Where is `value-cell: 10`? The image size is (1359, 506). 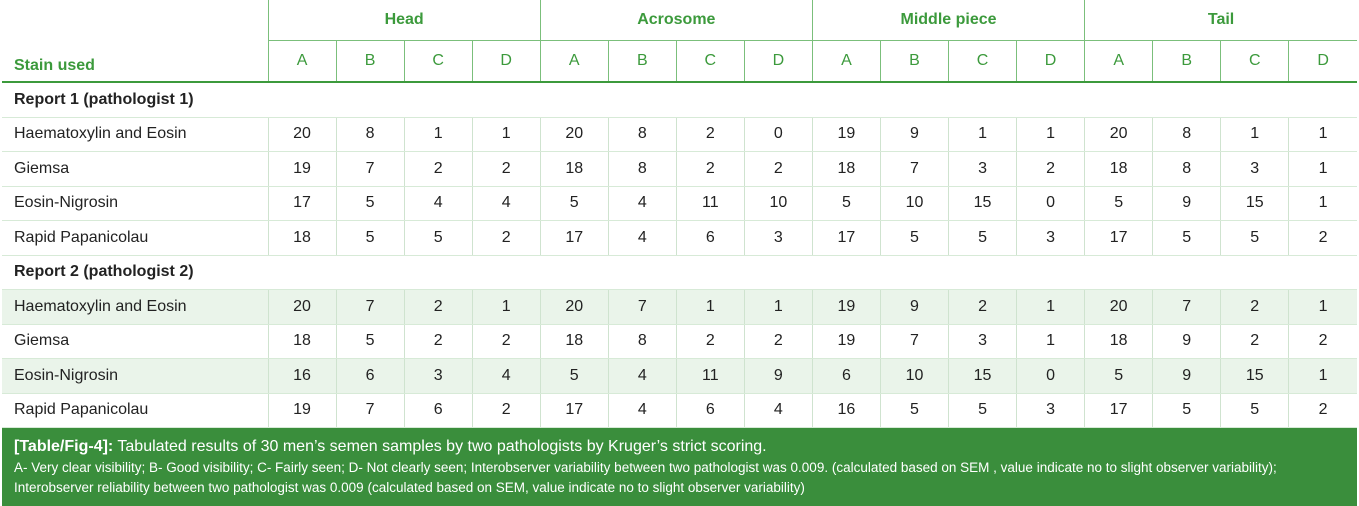
value-cell: 10 is located at coordinates (914, 376).